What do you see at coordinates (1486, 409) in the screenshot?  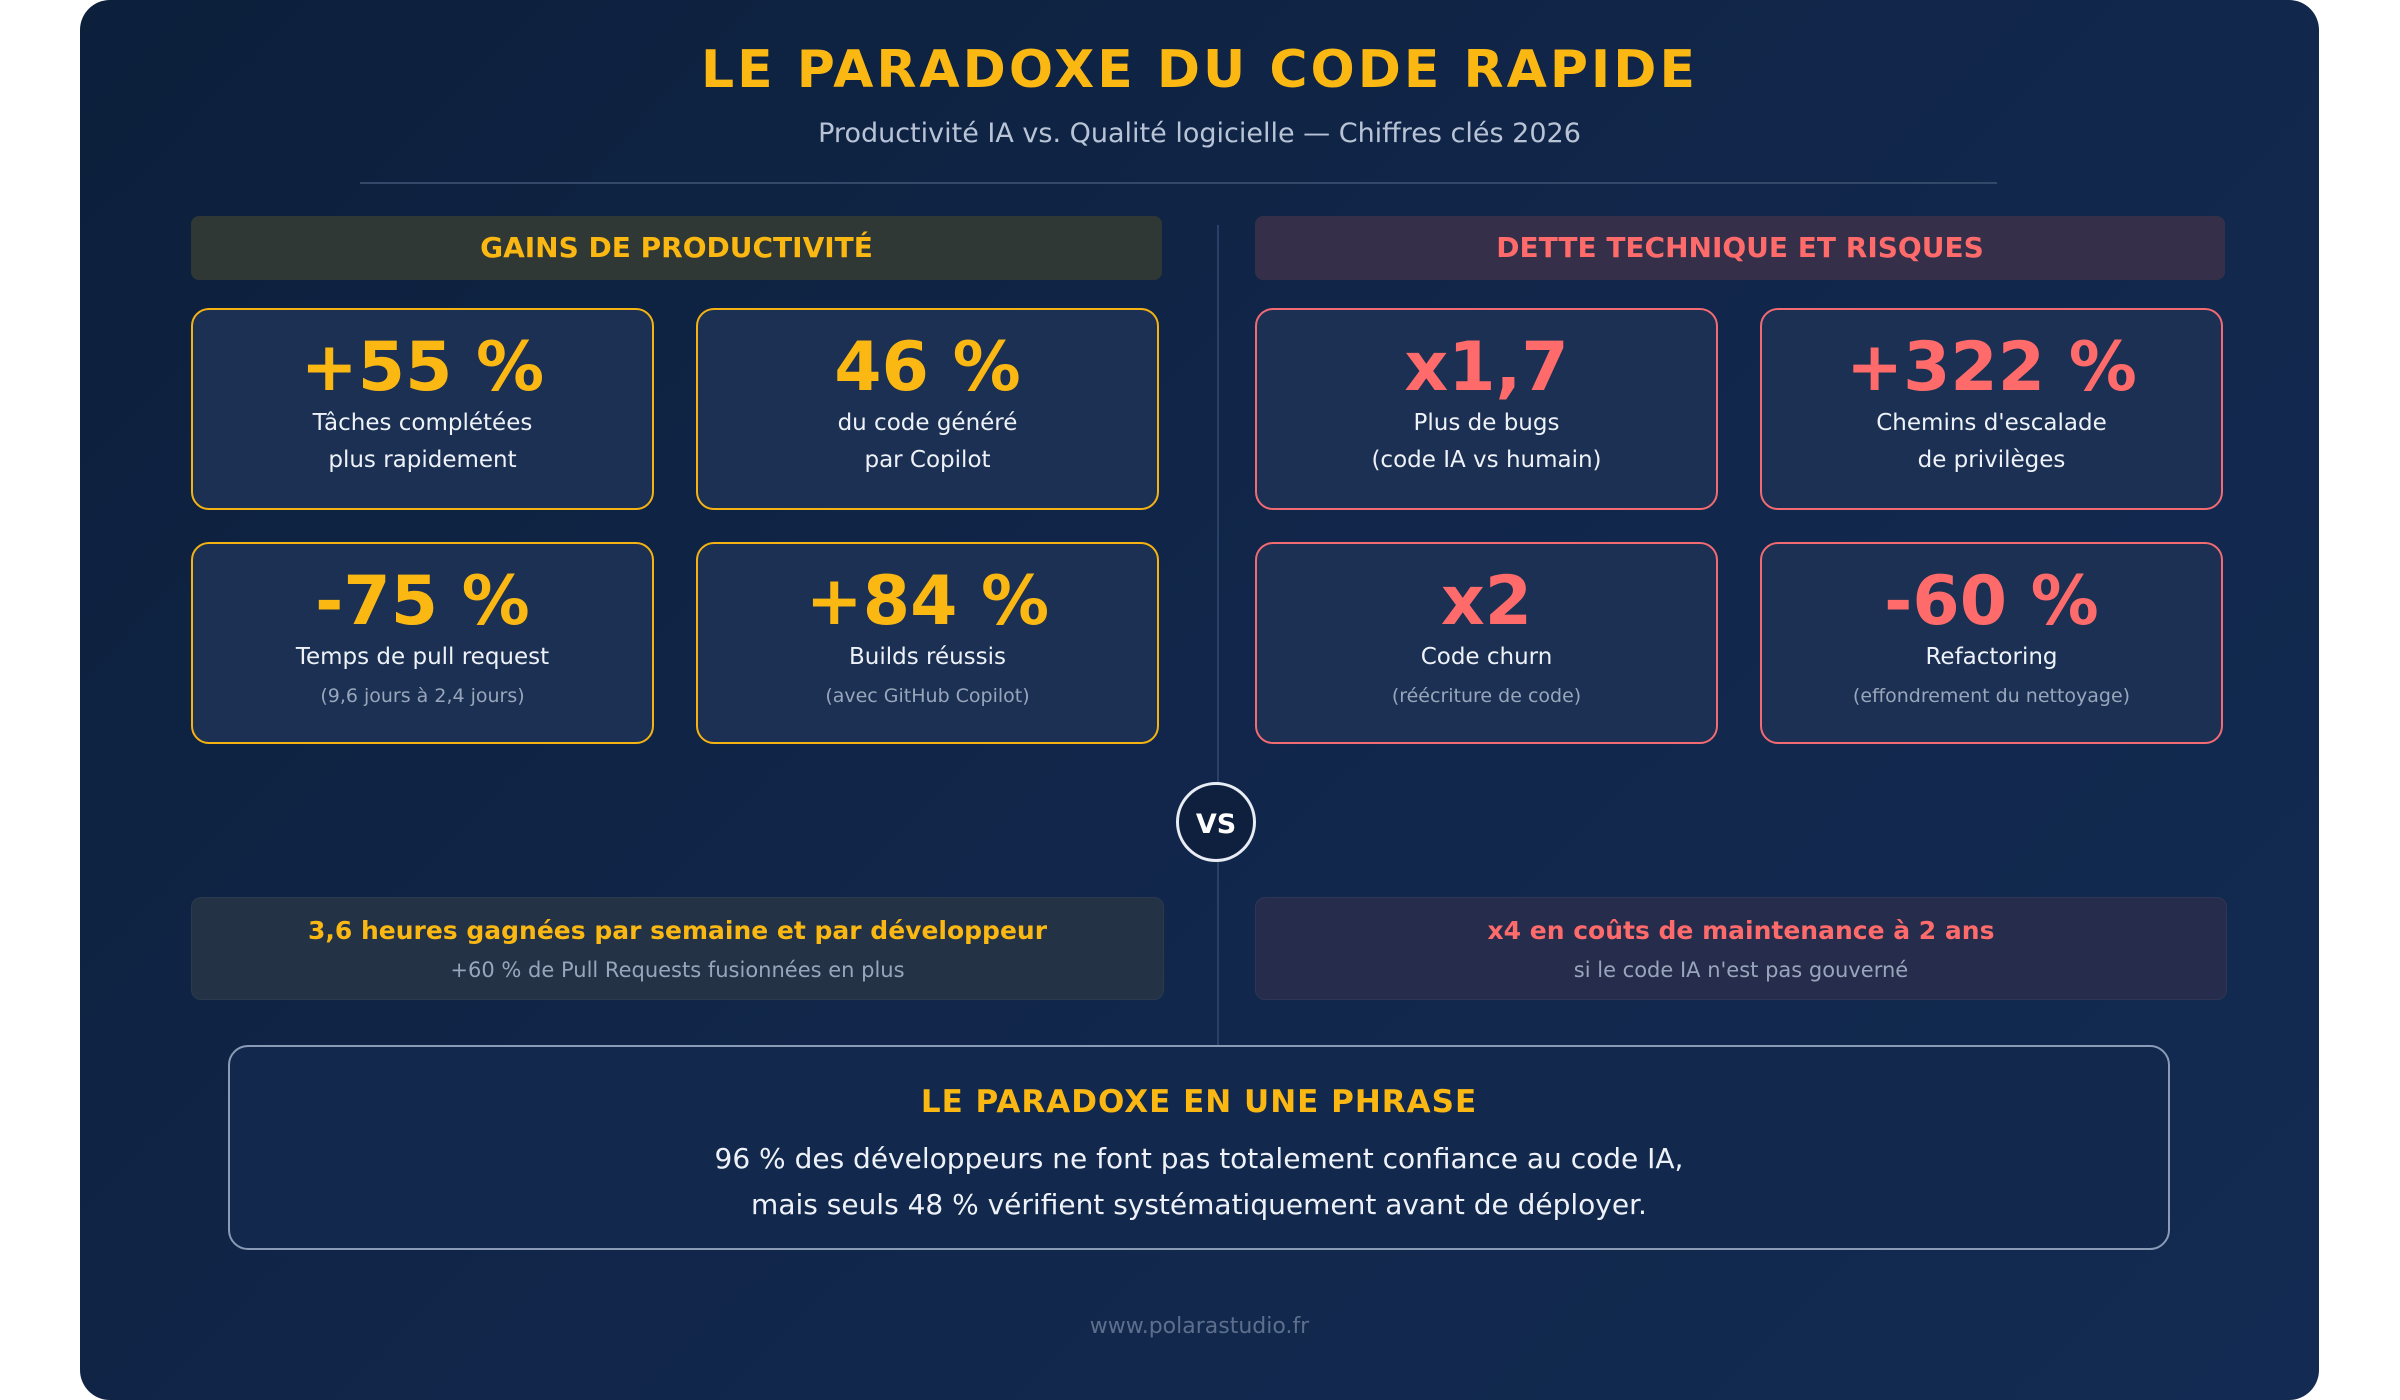 I see `stat-card: x1,7 Plus de bugs (code IA vs humain)` at bounding box center [1486, 409].